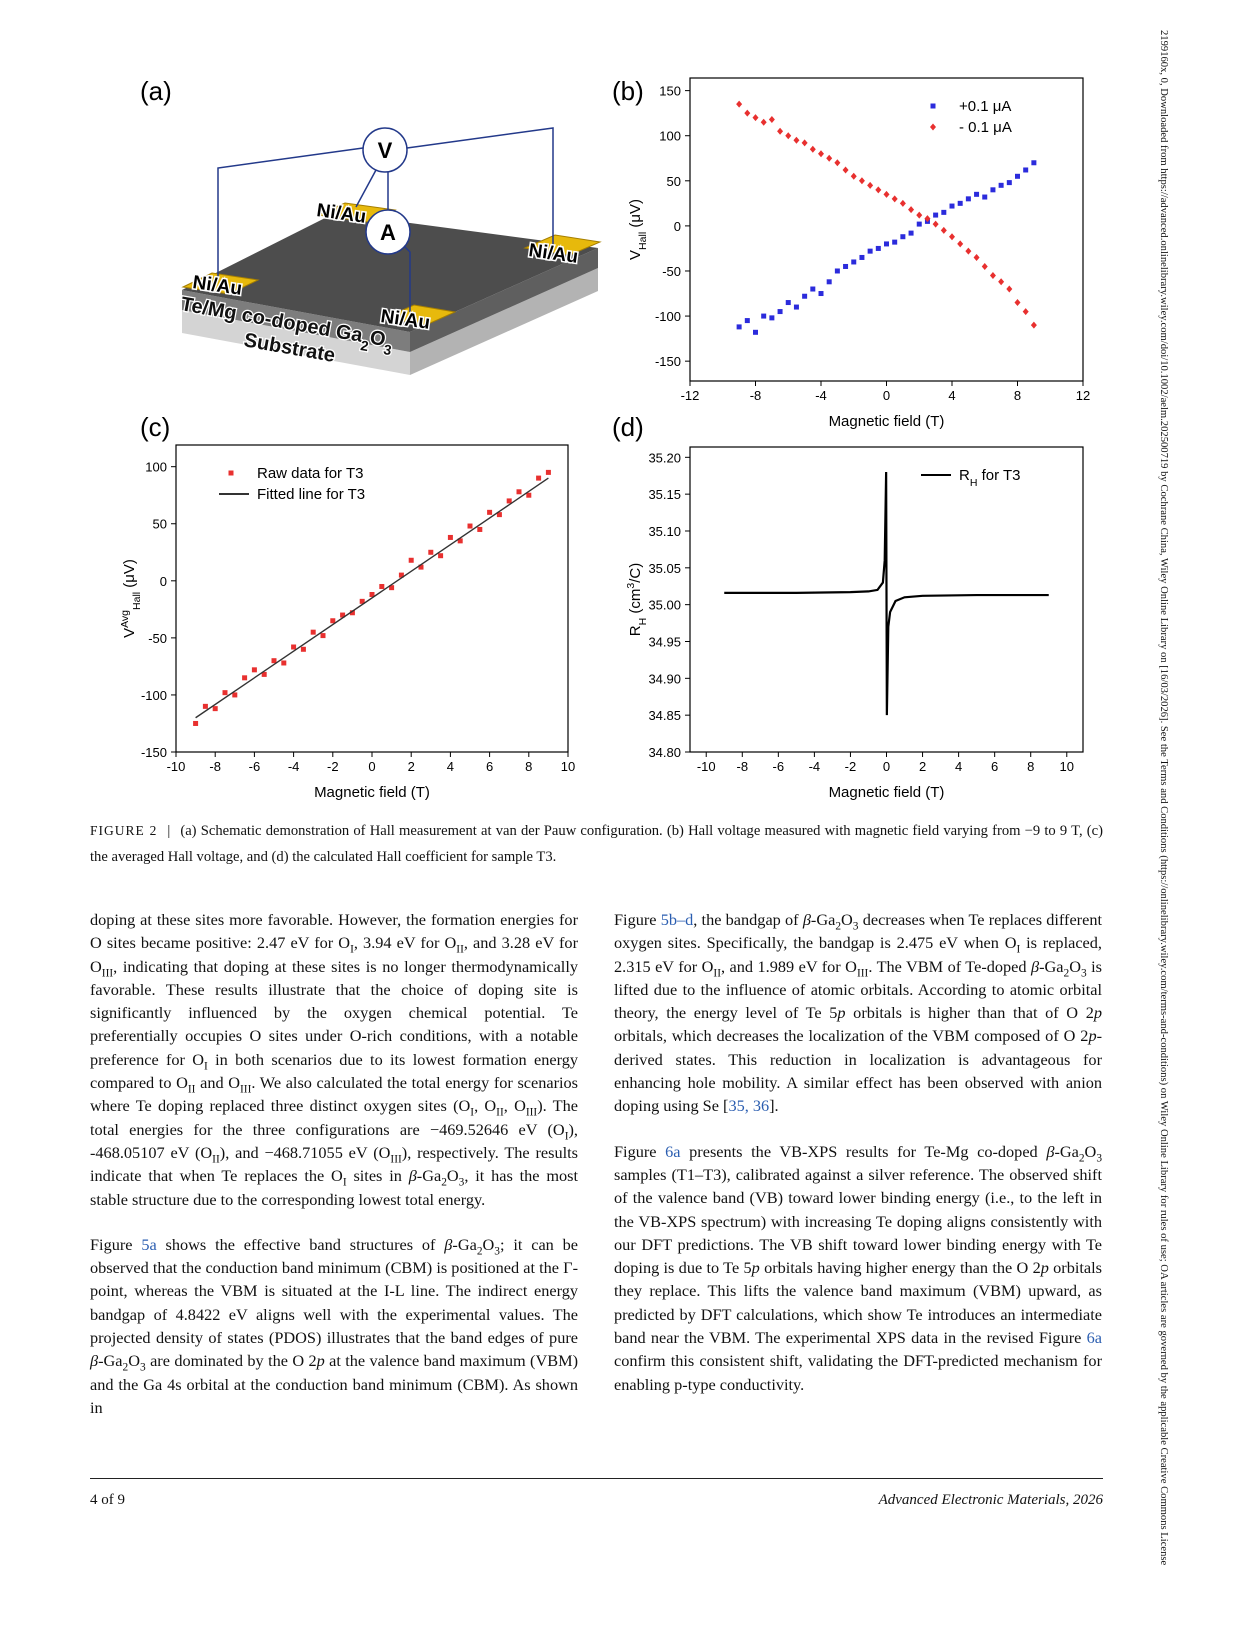 Image resolution: width=1241 pixels, height=1630 pixels. What do you see at coordinates (124, 830) in the screenshot?
I see `caption-label: FIGURE 2` at bounding box center [124, 830].